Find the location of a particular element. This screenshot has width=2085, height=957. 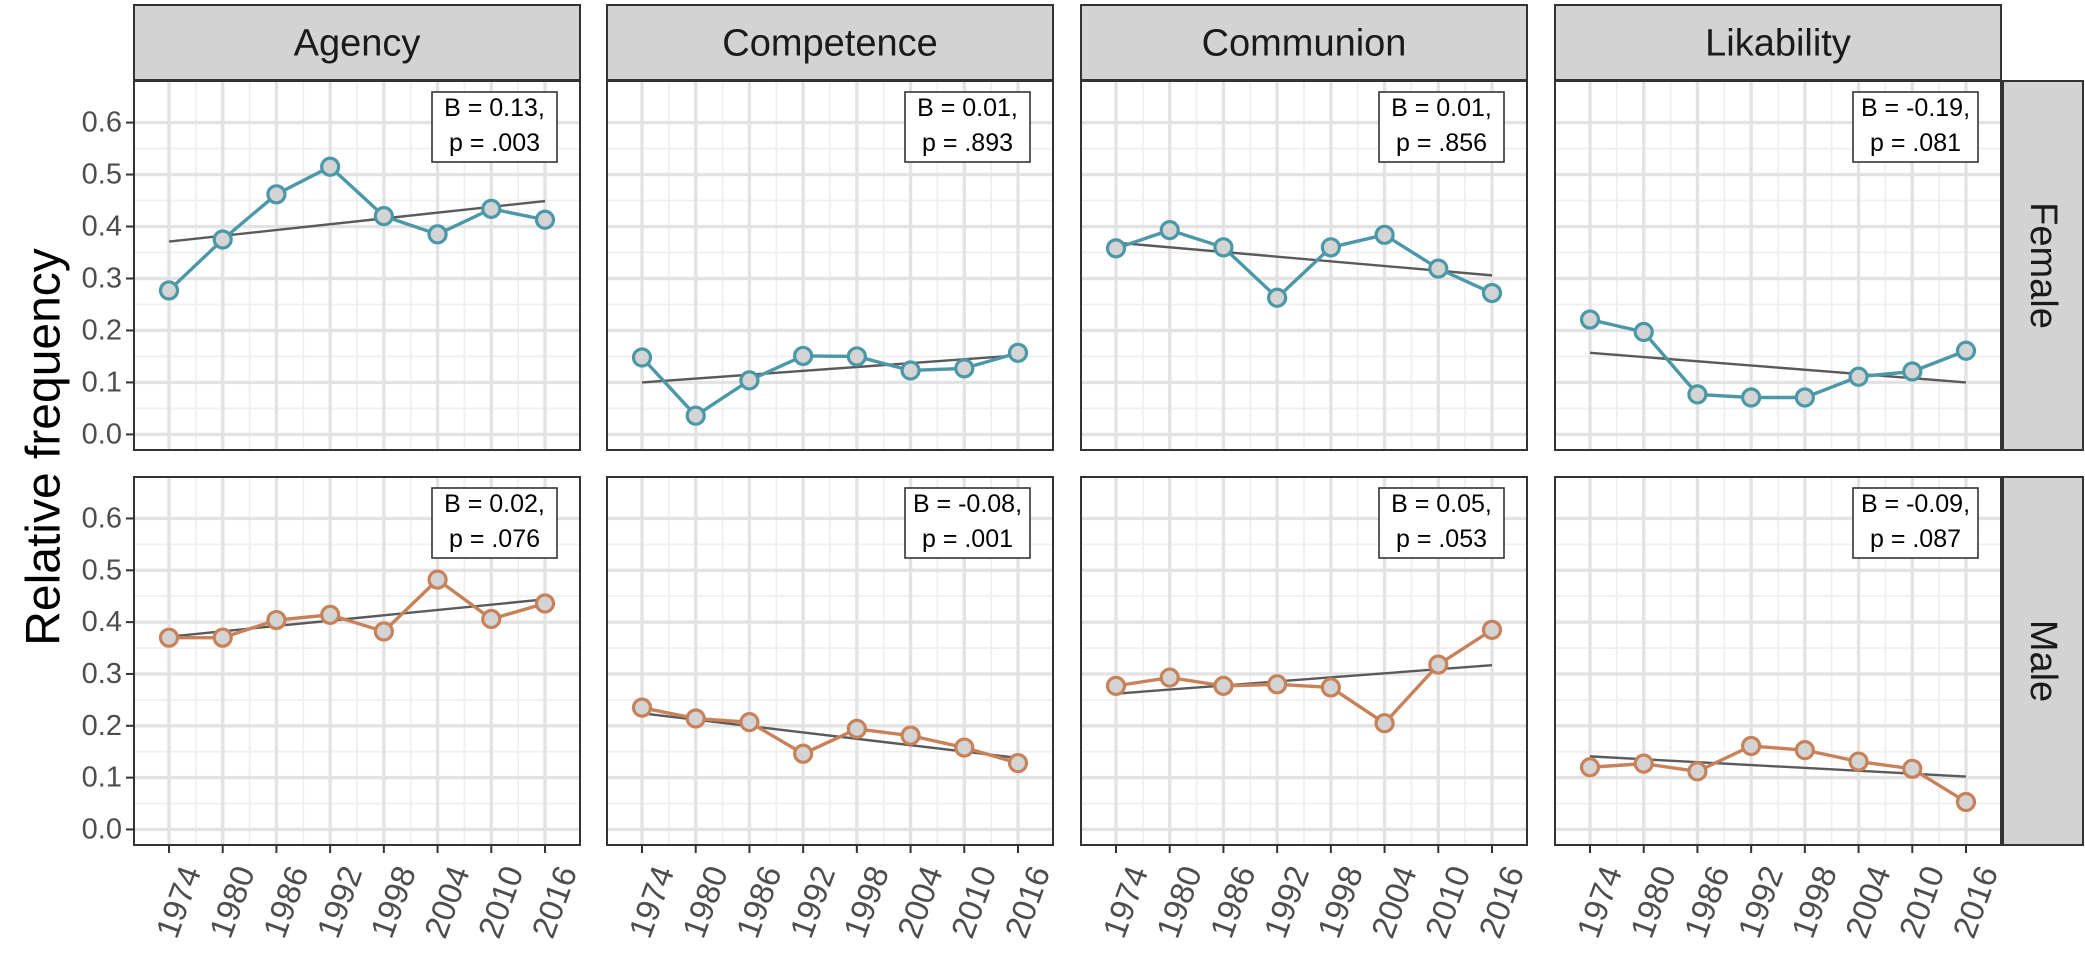

stats-b-value: B = -0.08, is located at coordinates (967, 504).